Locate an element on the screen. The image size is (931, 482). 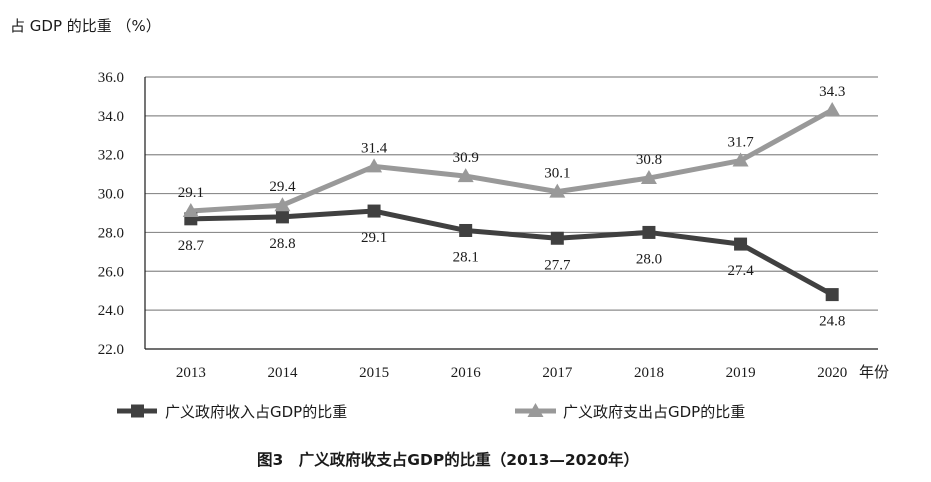
revenue-data-label-2018: 28.0 is located at coordinates (649, 259).